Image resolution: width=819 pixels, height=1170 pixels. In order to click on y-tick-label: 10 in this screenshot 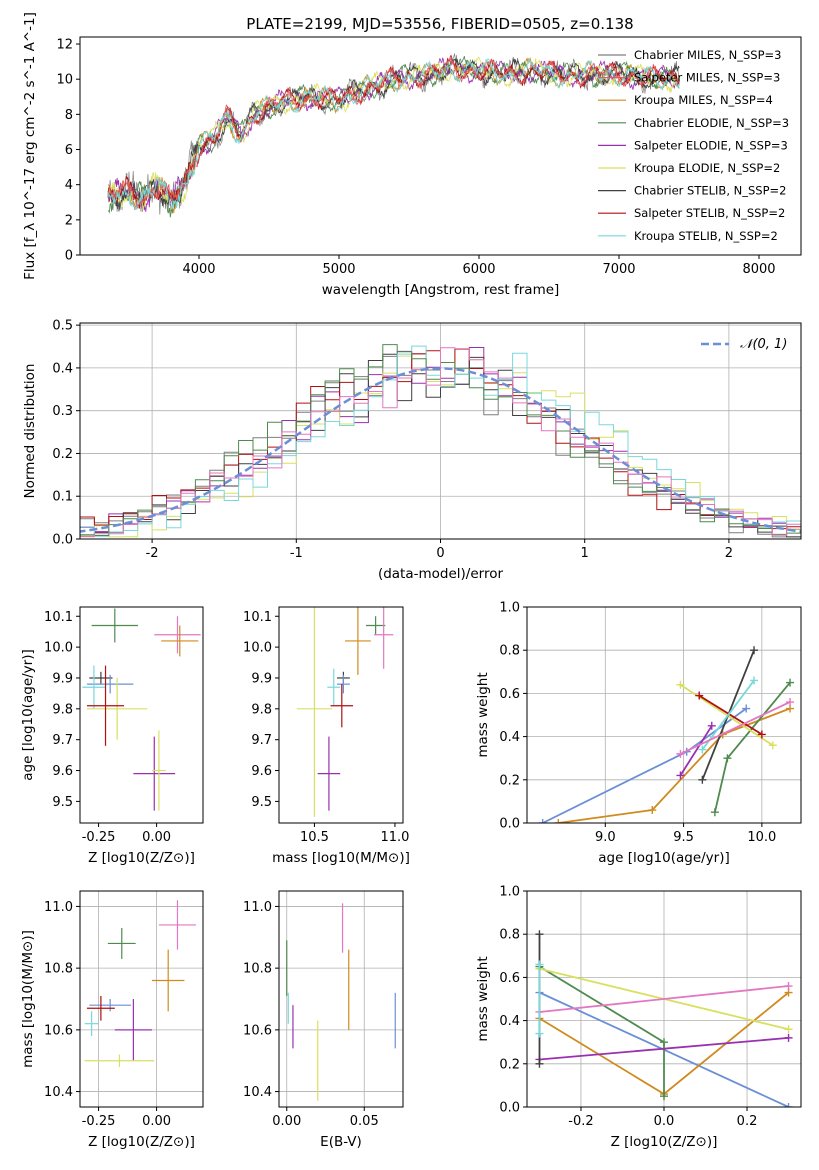, I will do `click(64, 80)`.